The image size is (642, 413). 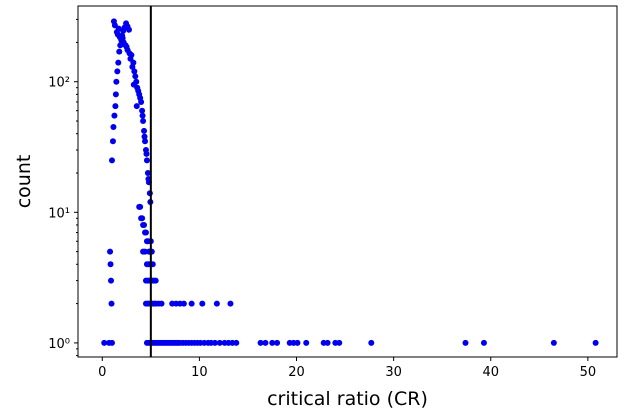 What do you see at coordinates (59, 344) in the screenshot?
I see `y-tick-label: 10⁰` at bounding box center [59, 344].